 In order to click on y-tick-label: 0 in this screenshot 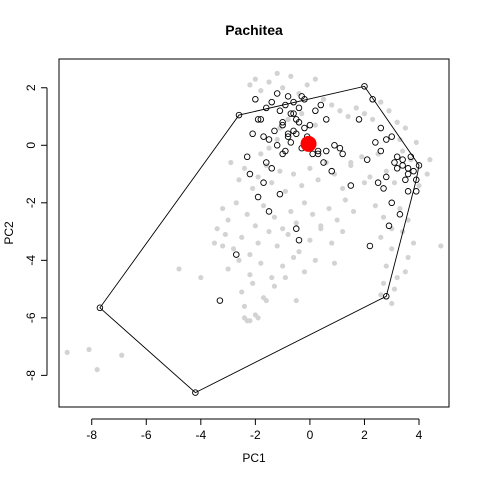, I will do `click(31, 145)`.